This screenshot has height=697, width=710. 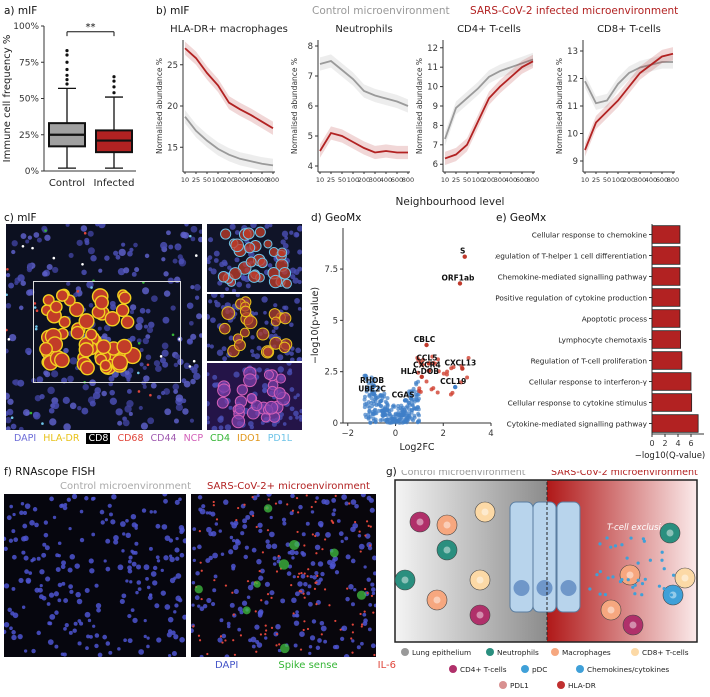 I want to click on y-tick-label: 9, so click(x=435, y=107).